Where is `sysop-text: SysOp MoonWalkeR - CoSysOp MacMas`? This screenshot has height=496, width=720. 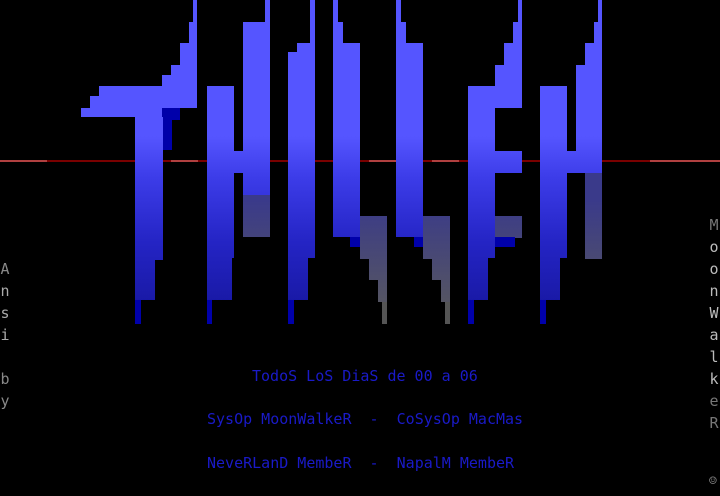 sysop-text: SysOp MoonWalkeR - CoSysOp MacMas is located at coordinates (365, 419).